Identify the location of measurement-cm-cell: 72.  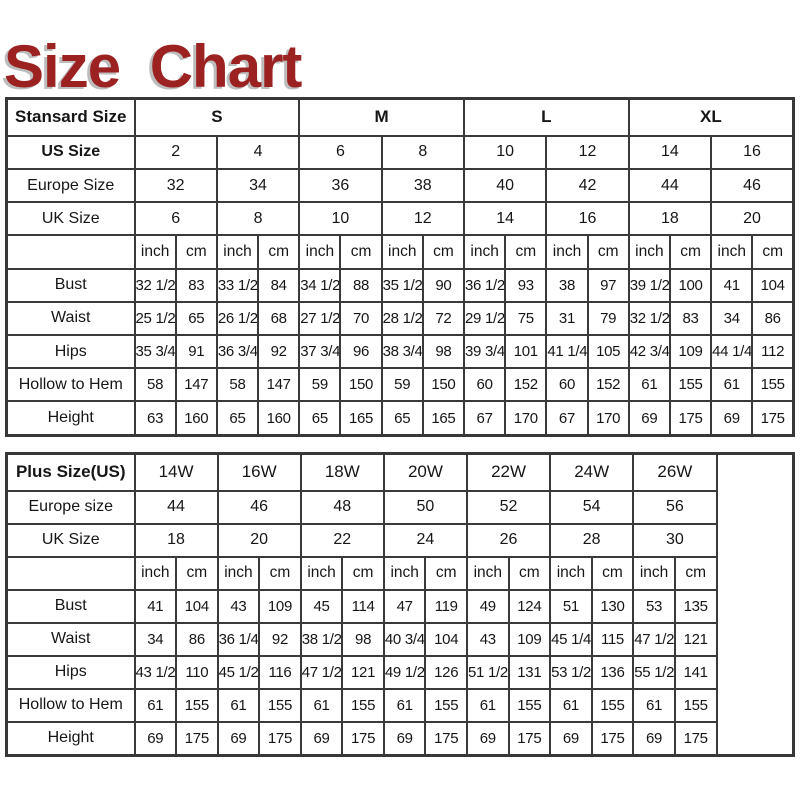
(443, 318).